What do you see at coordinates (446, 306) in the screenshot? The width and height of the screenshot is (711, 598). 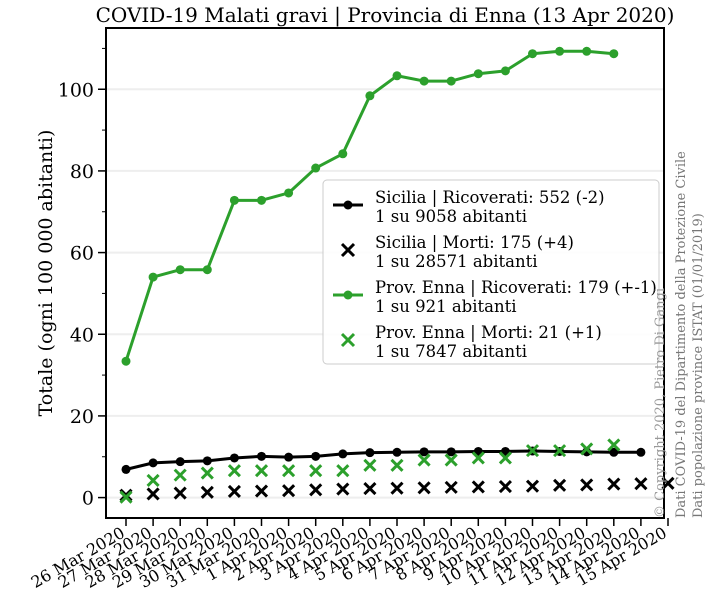 I see `legend-sublabel: 1 su 921 abitanti` at bounding box center [446, 306].